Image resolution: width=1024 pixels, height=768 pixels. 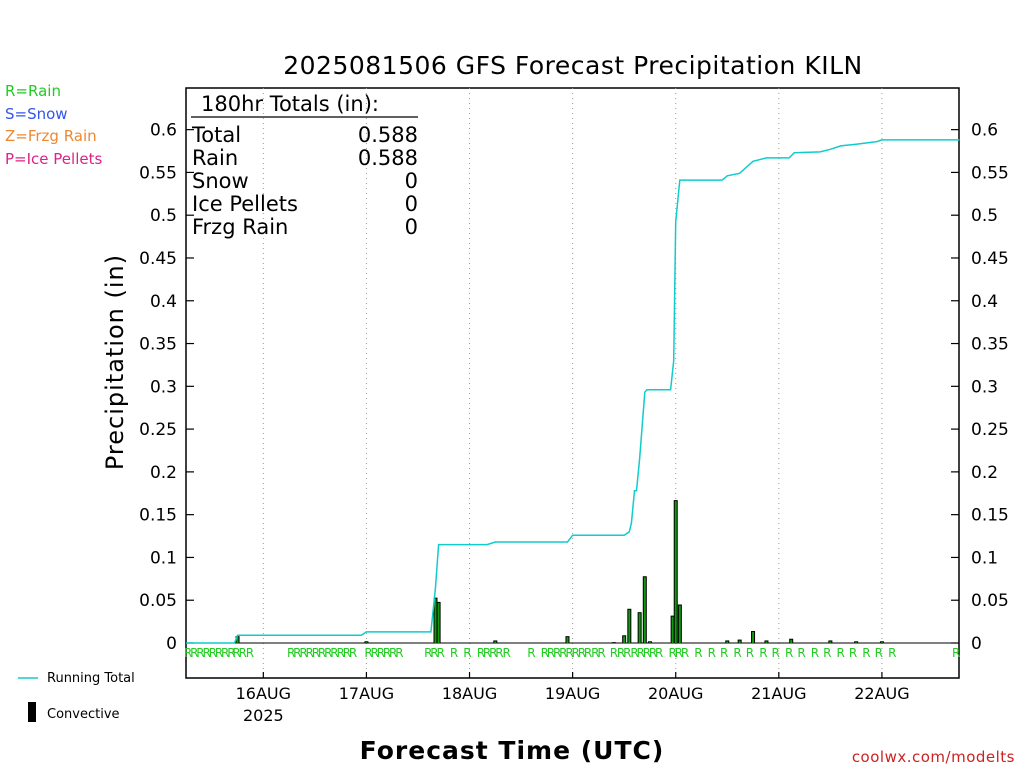 I want to click on y-tick-label: 0.05, so click(x=158, y=601).